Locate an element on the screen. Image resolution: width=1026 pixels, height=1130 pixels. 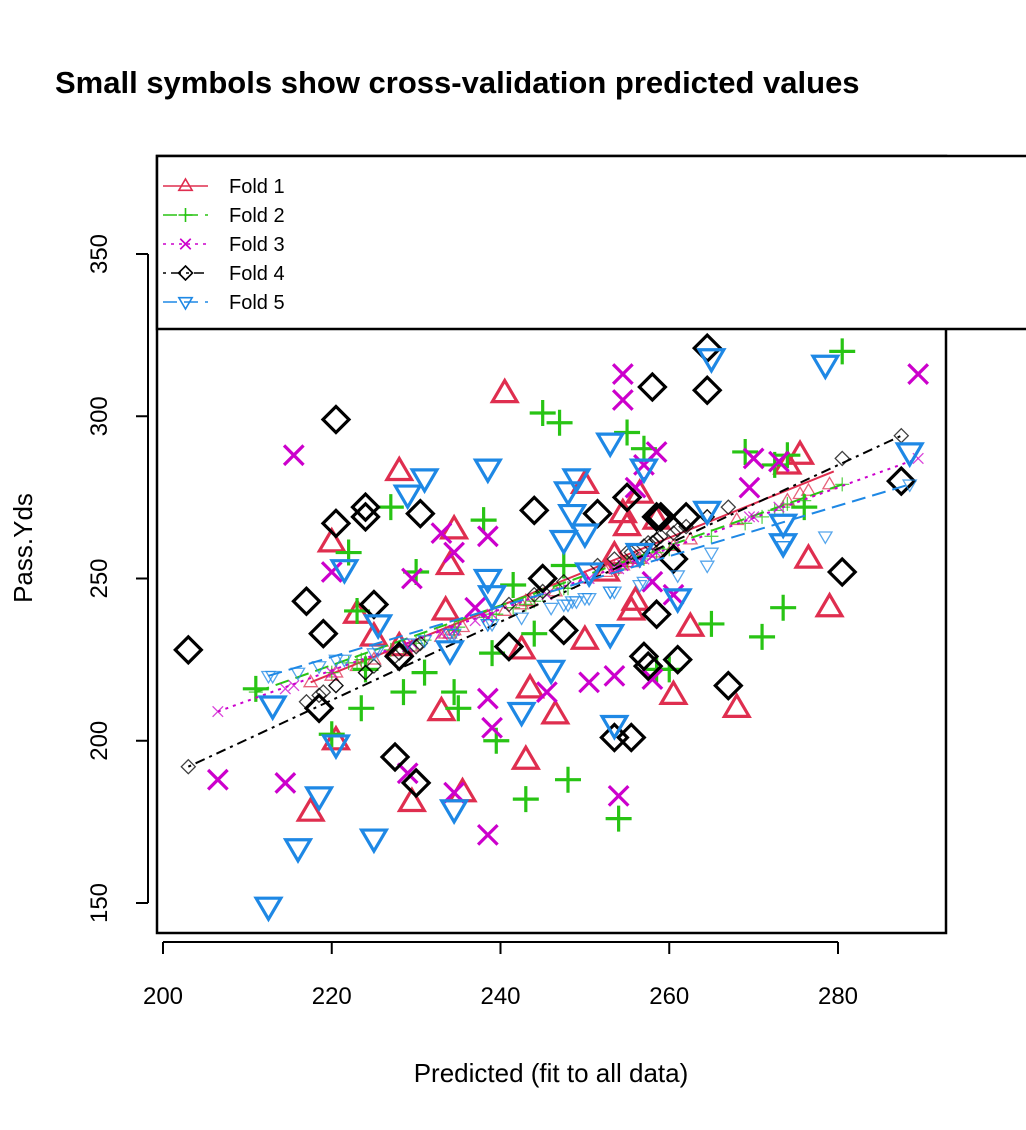
legend-label: Fold 2 is located at coordinates (257, 216).